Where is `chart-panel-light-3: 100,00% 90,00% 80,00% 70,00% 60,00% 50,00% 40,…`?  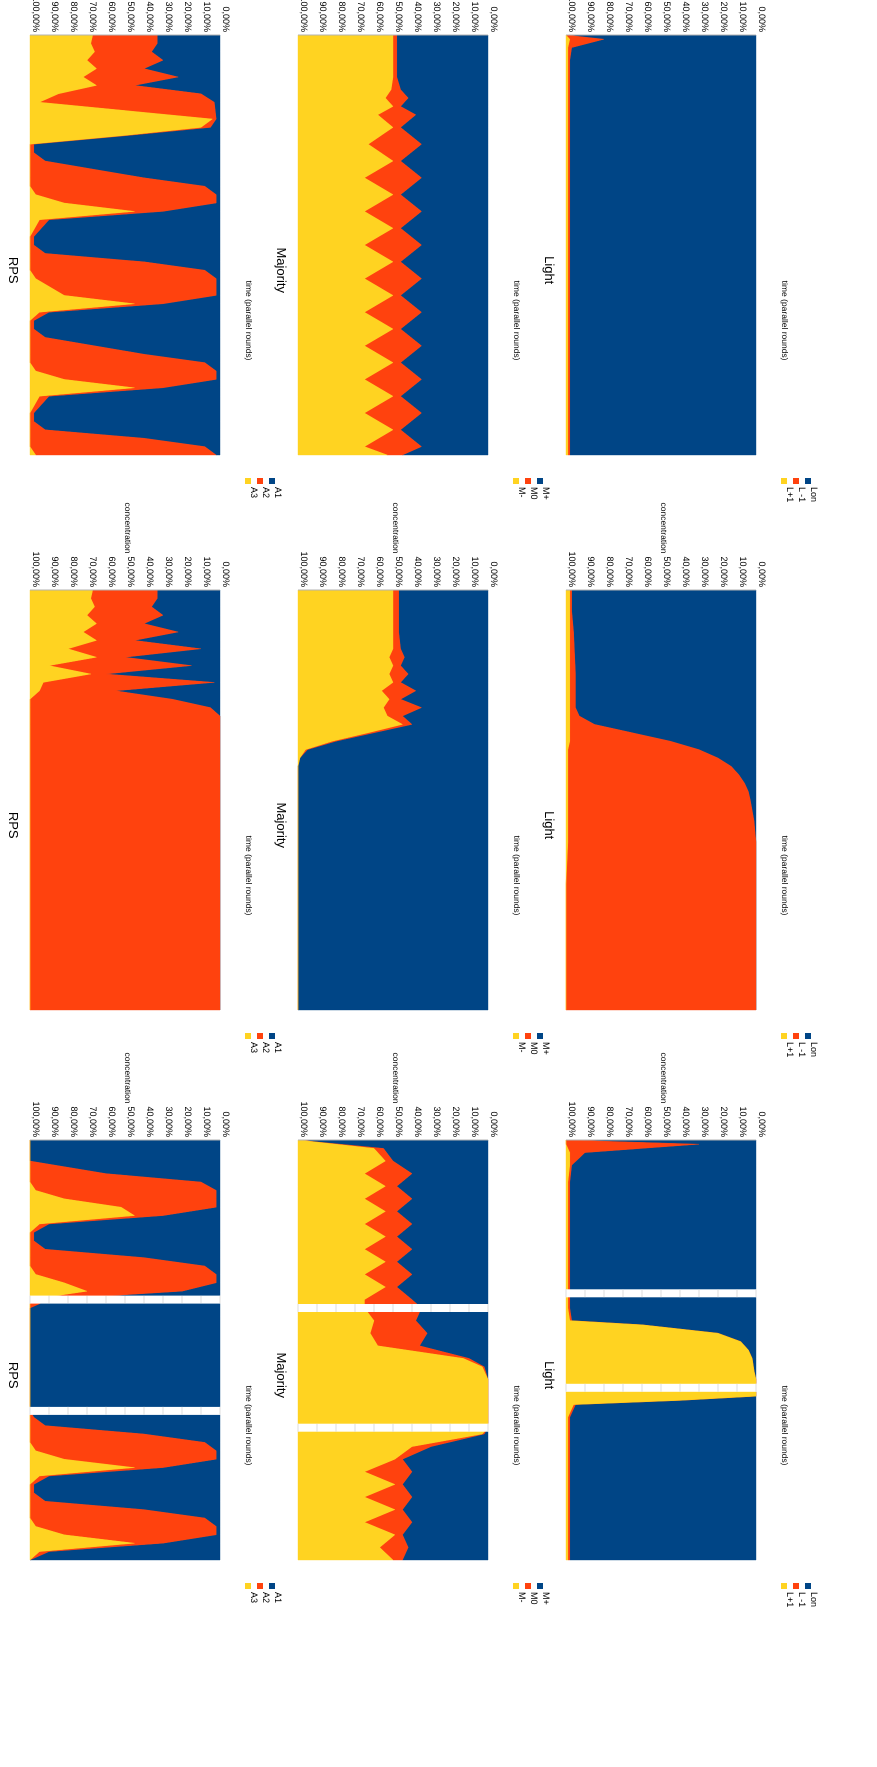 chart-panel-light-3: 100,00% 90,00% 80,00% 70,00% 60,00% 50,00% 40,… is located at coordinates (680, 251).